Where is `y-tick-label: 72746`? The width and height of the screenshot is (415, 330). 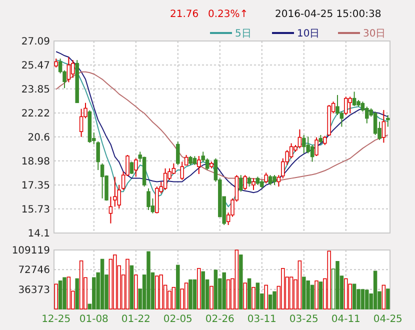 y-tick-label: 72746 is located at coordinates (34, 270).